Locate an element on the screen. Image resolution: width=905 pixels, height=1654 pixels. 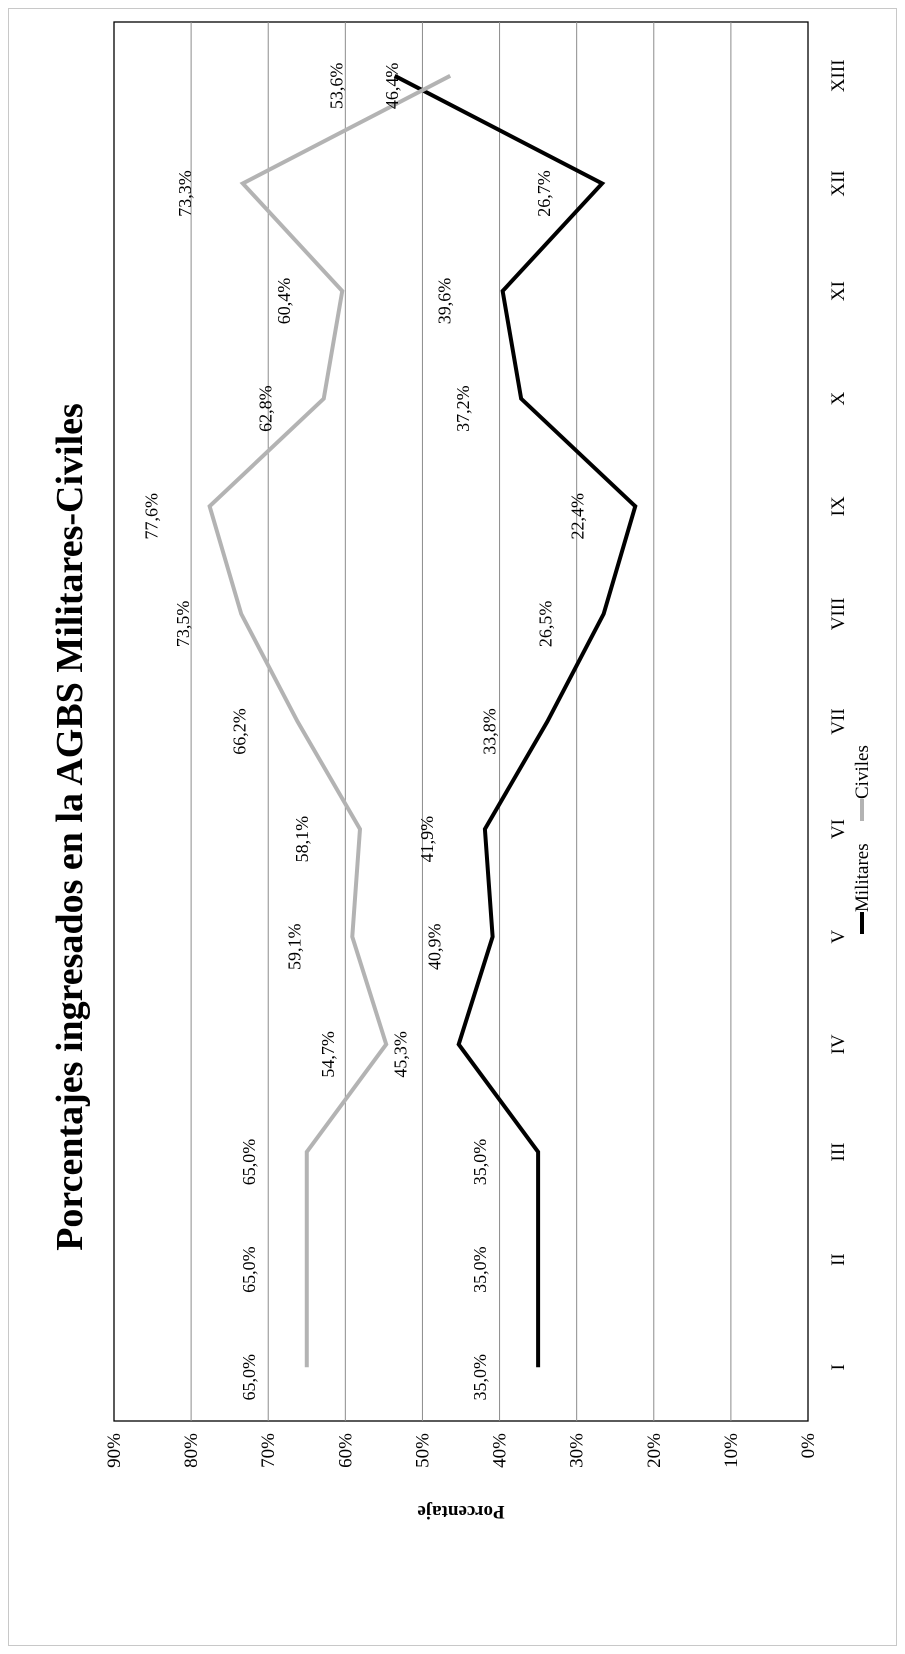
data-label-civiles: 62,8% is located at coordinates (266, 408).